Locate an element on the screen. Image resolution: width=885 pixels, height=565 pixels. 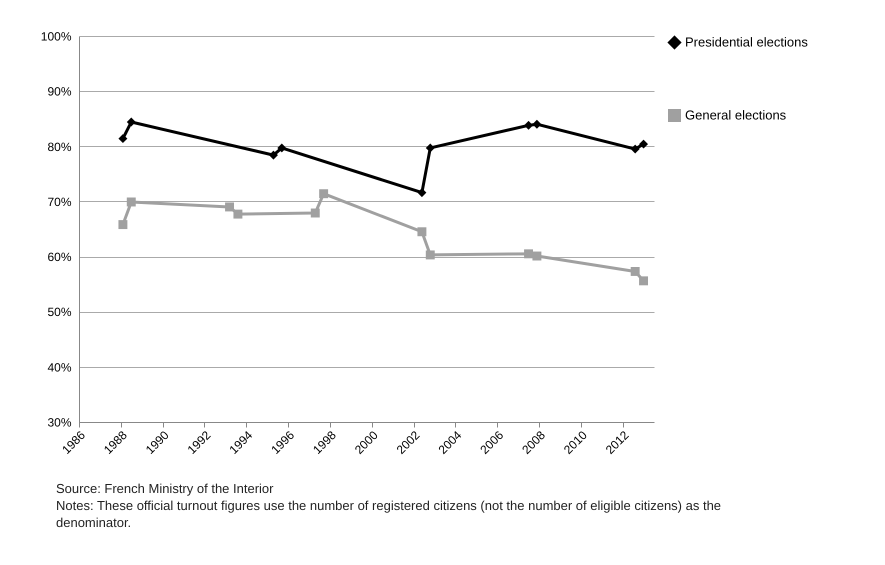
legend-label: General elections is located at coordinates (736, 115).